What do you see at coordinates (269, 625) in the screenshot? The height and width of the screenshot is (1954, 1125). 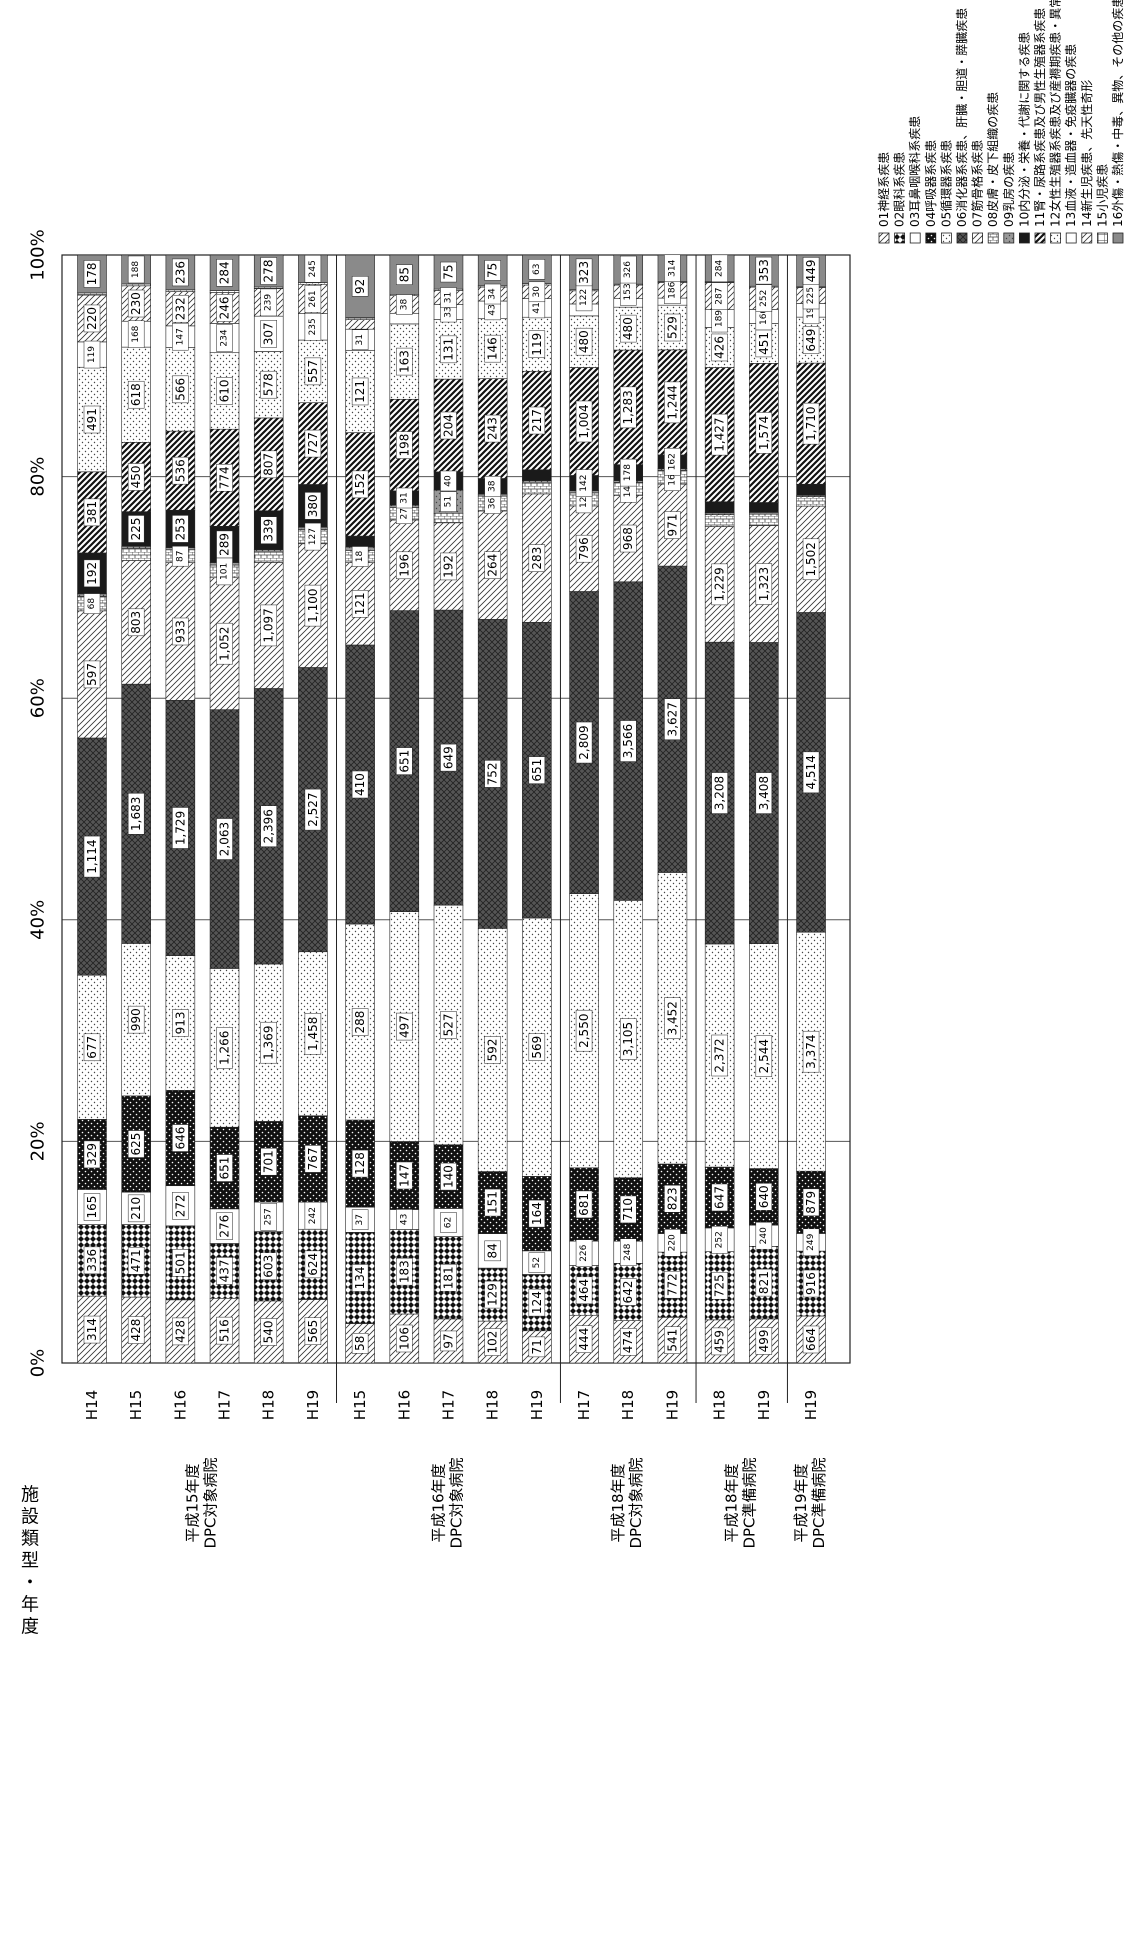 I see `data-label: 1,097` at bounding box center [269, 625].